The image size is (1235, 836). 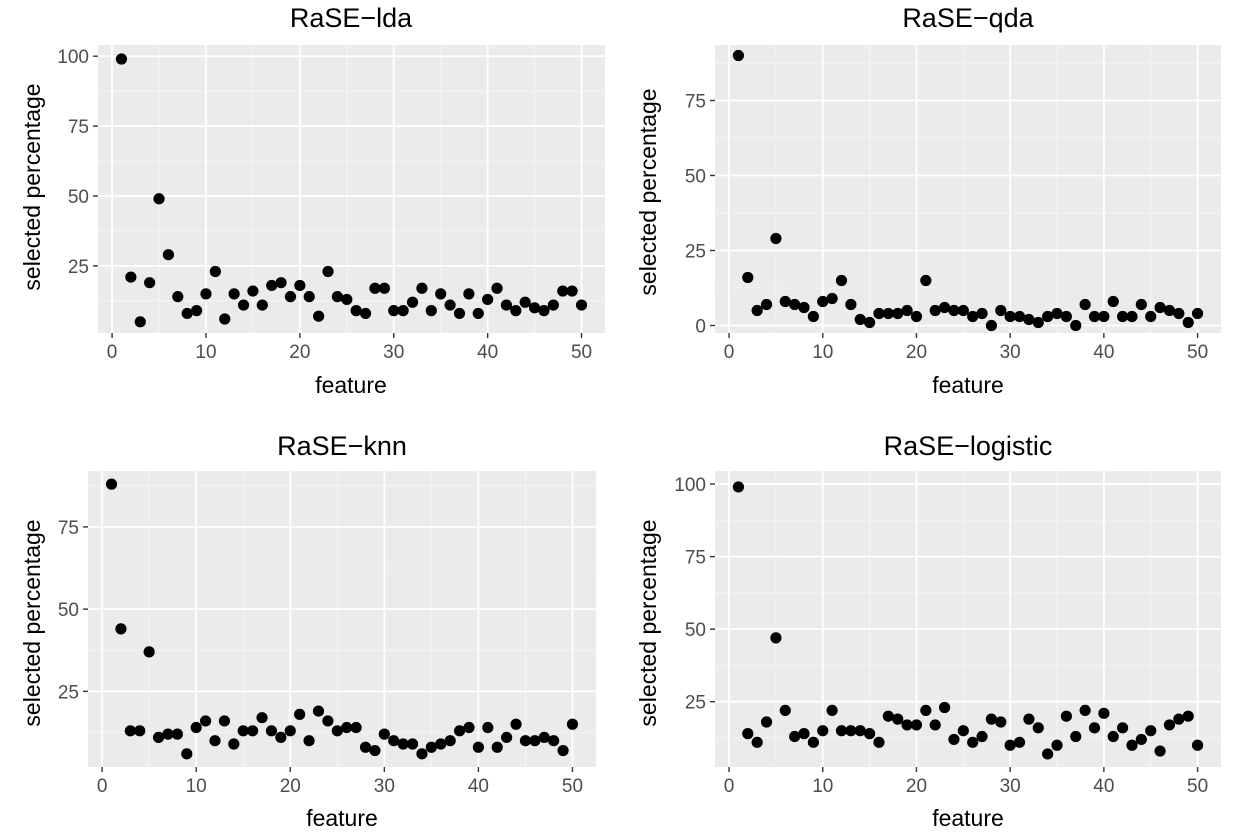 I want to click on y-tick-label: 25, so click(x=695, y=252).